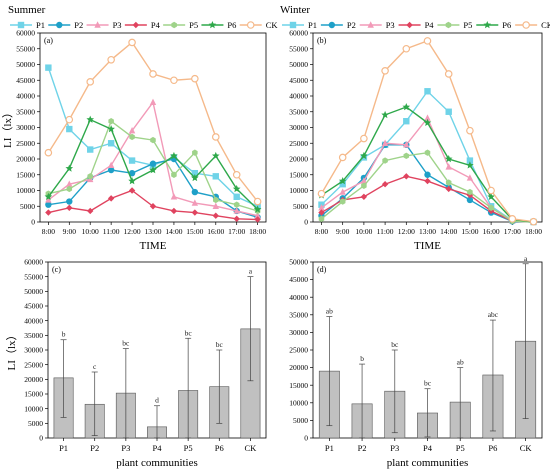  What do you see at coordinates (156, 25) in the screenshot?
I see `legend-label-p4: P4` at bounding box center [156, 25].